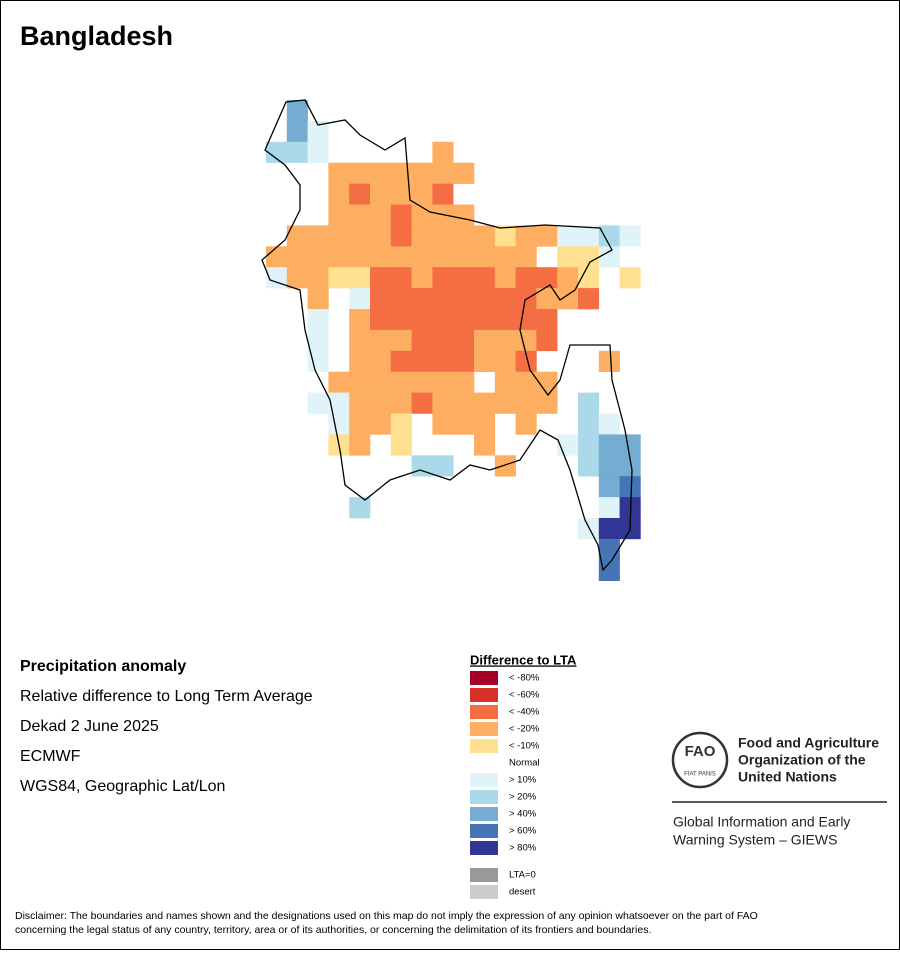  Describe the element at coordinates (522, 892) in the screenshot. I see `legend-label: desert` at that location.